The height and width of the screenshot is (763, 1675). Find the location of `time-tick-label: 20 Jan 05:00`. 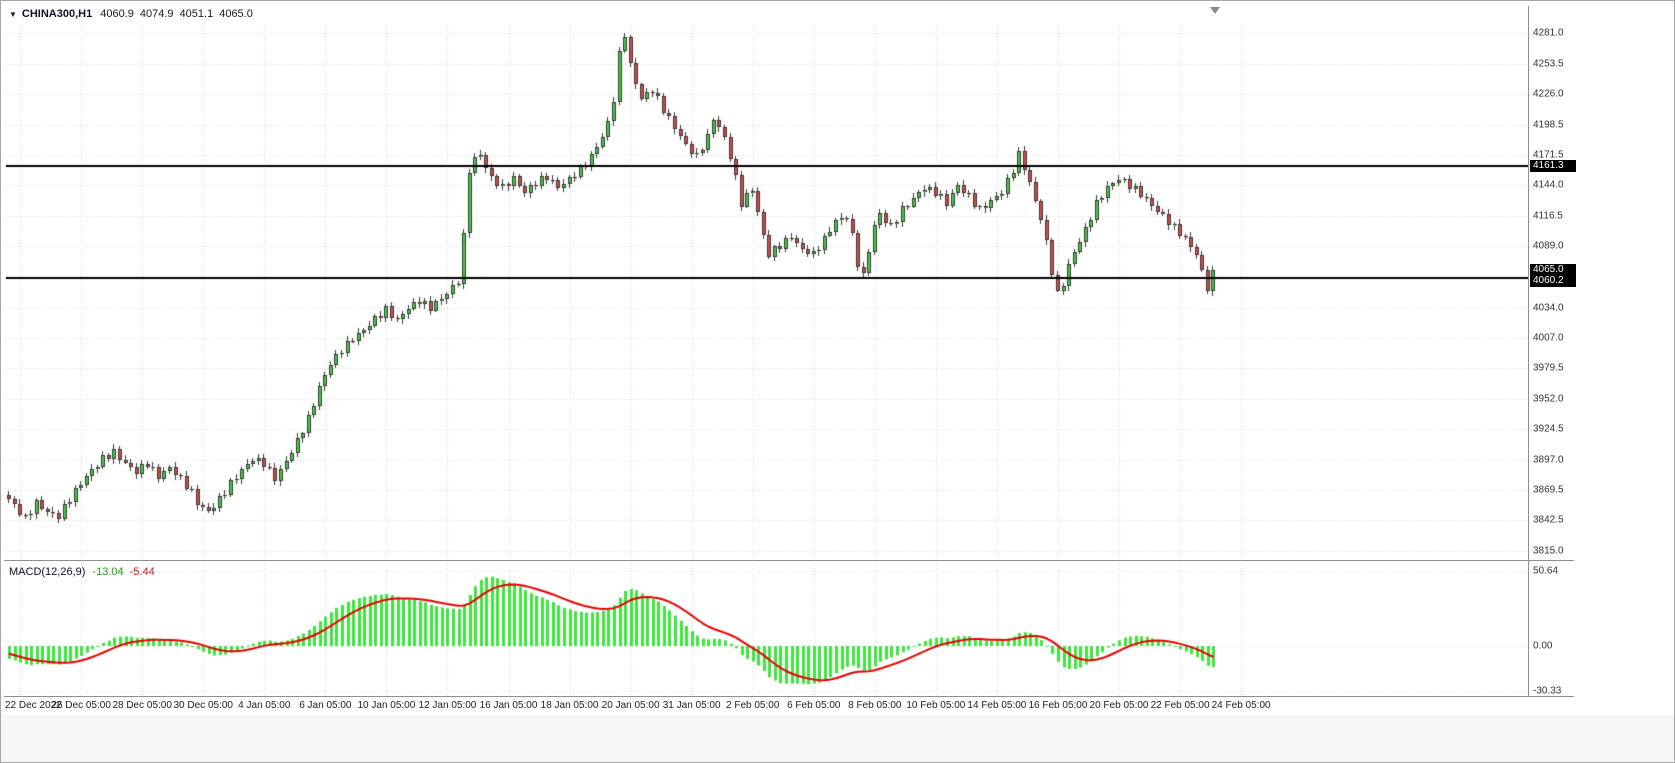

time-tick-label: 20 Jan 05:00 is located at coordinates (630, 705).